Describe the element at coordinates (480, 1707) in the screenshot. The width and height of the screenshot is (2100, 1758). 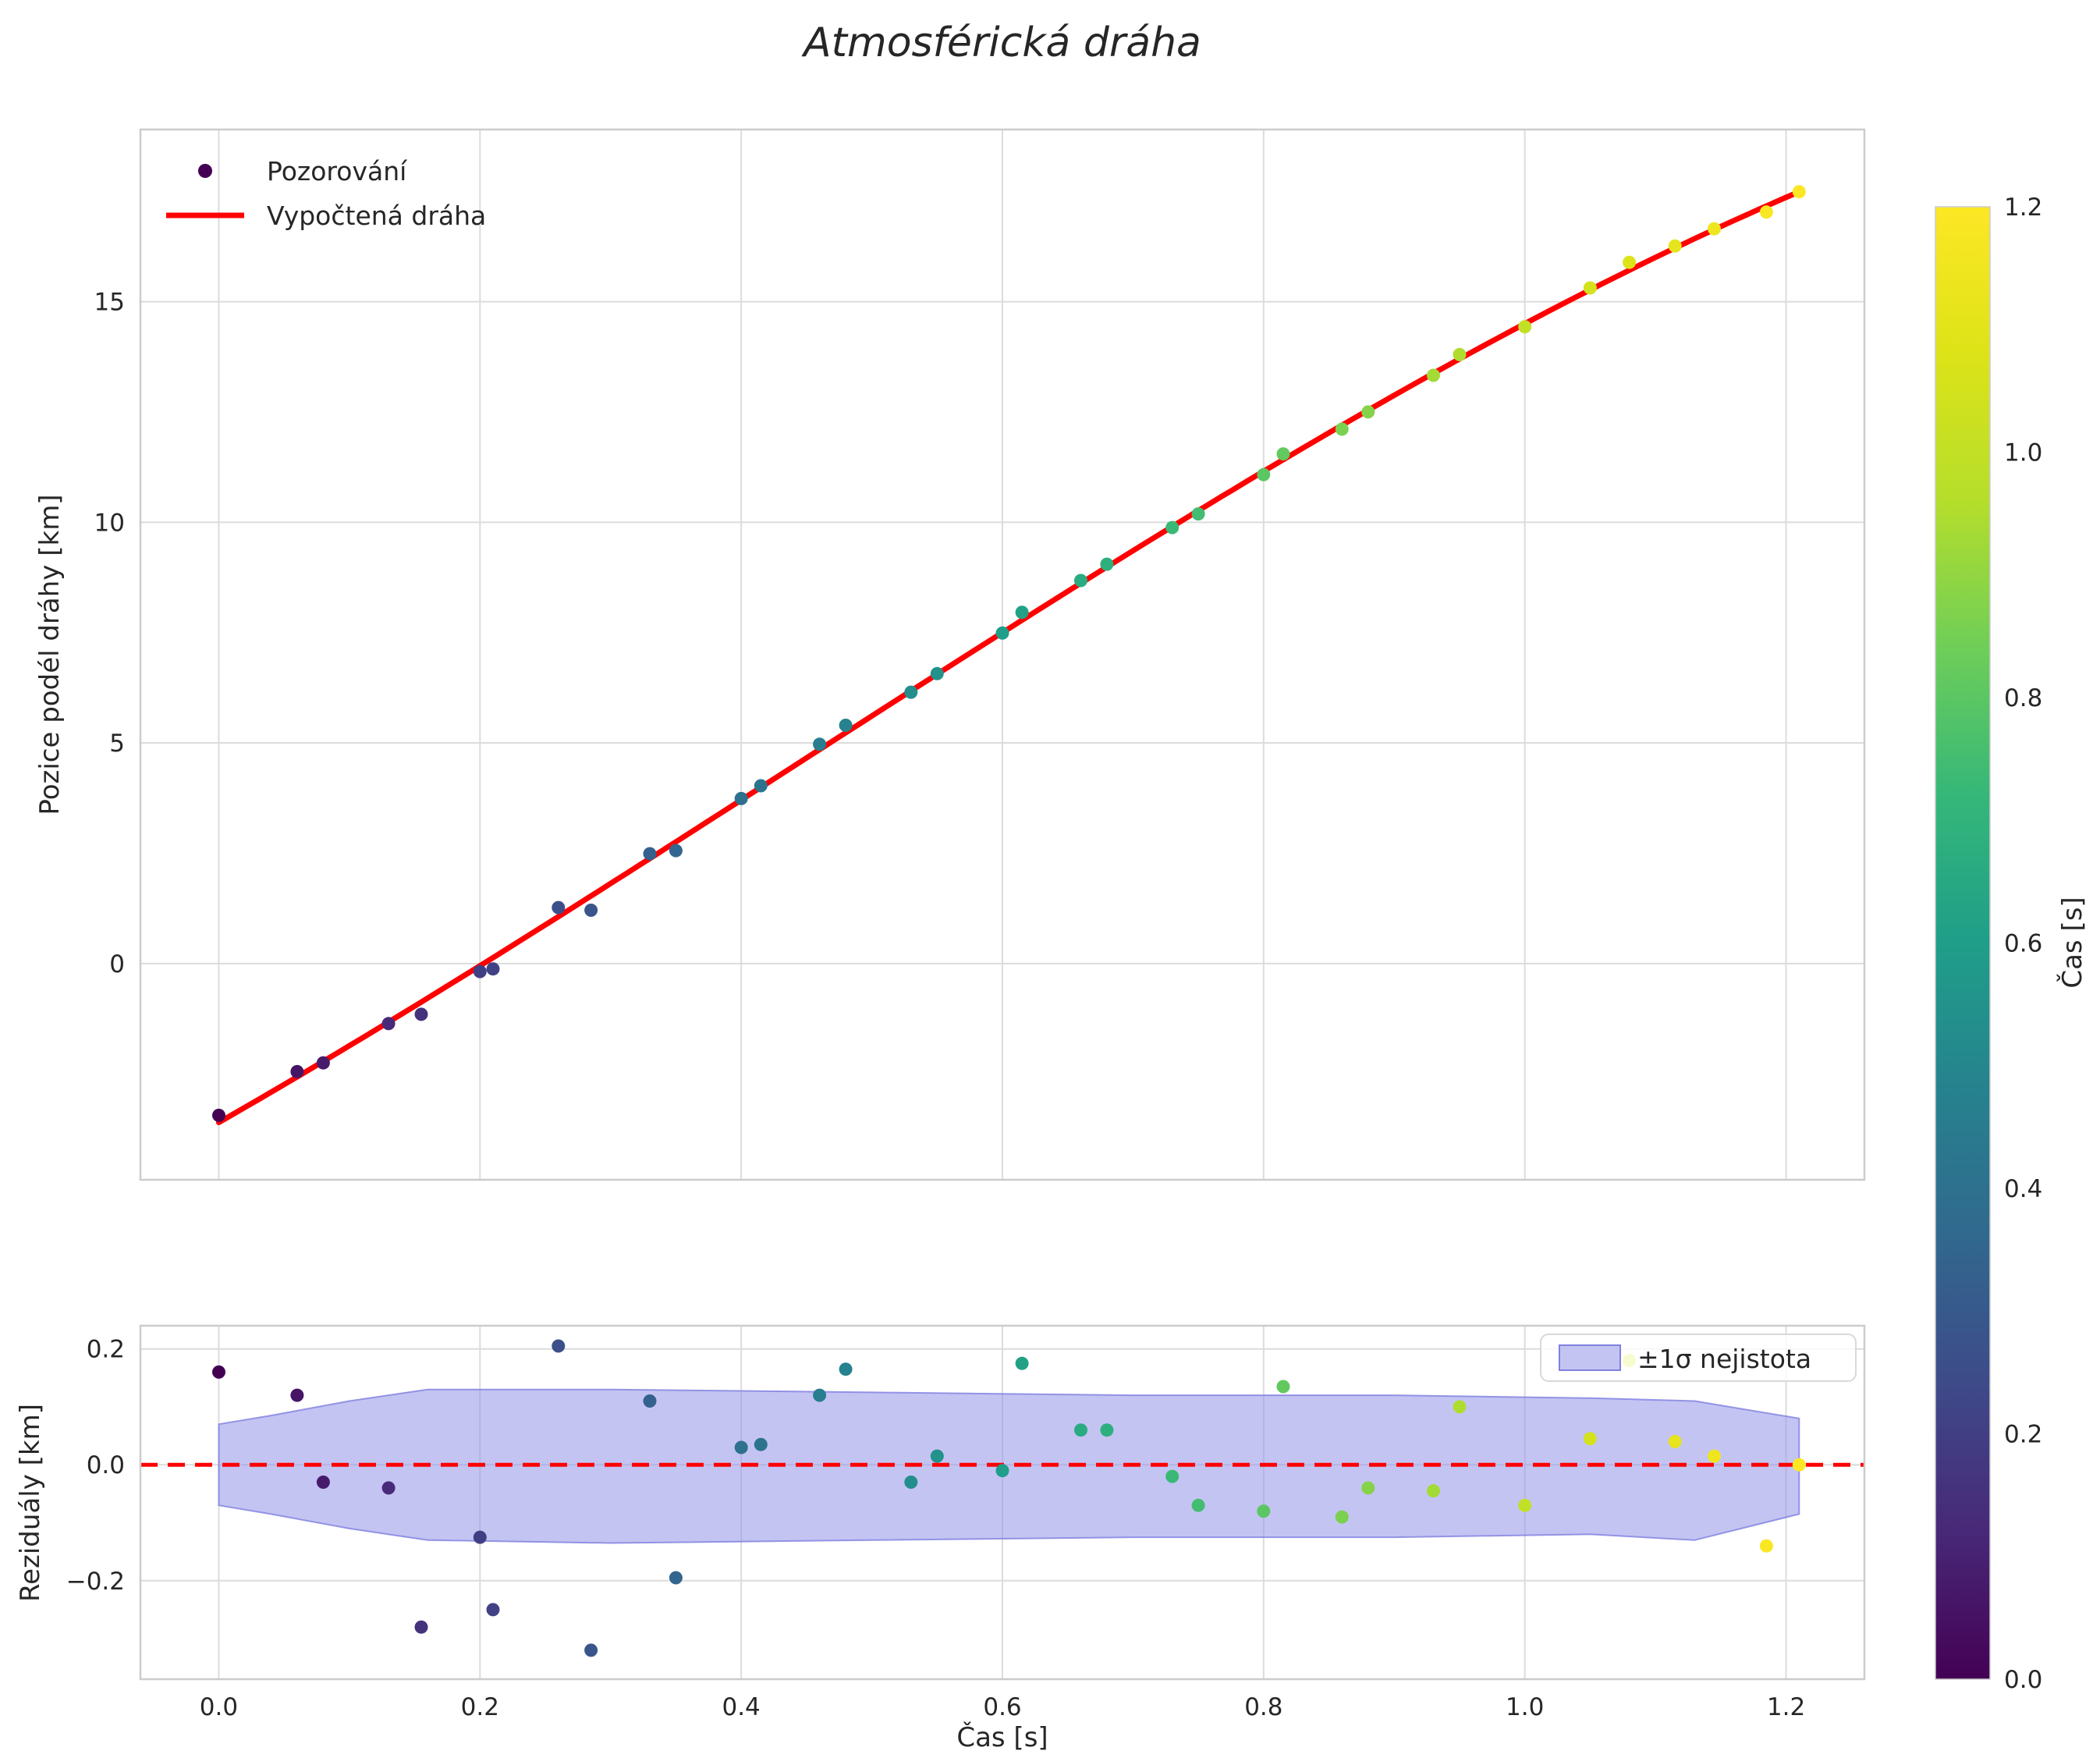
I see `x-tick-label: 0.2` at that location.